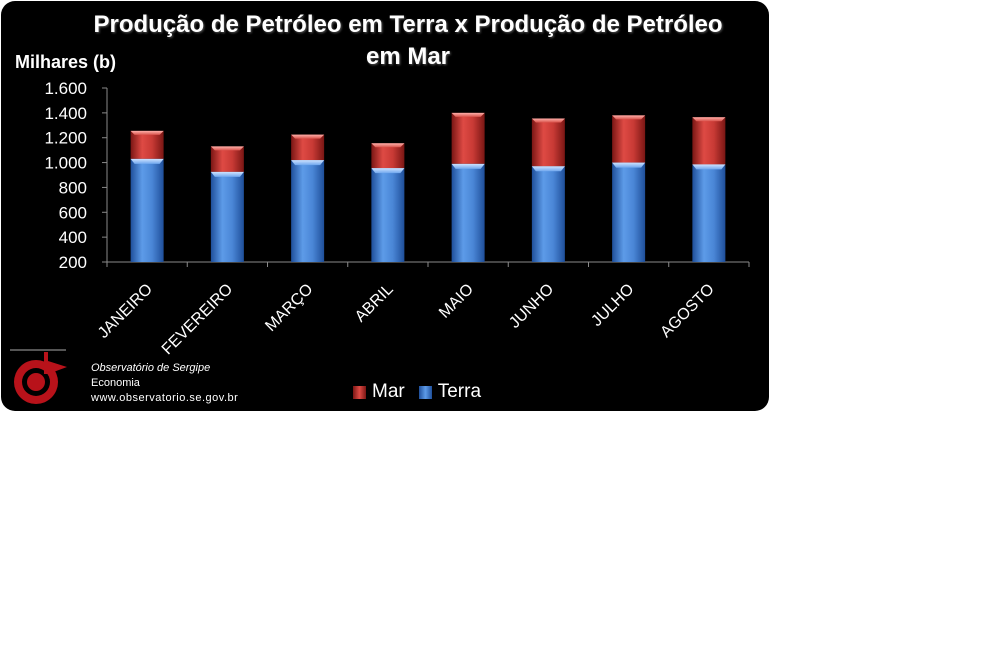 The height and width of the screenshot is (648, 1002). I want to click on legend-label-mar: Mar, so click(388, 391).